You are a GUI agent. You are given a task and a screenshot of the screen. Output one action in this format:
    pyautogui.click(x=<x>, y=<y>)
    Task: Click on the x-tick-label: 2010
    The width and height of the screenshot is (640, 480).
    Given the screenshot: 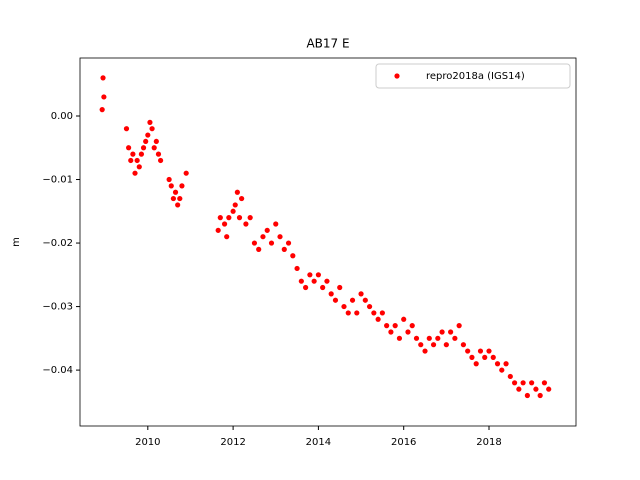 What is the action you would take?
    pyautogui.click(x=147, y=442)
    